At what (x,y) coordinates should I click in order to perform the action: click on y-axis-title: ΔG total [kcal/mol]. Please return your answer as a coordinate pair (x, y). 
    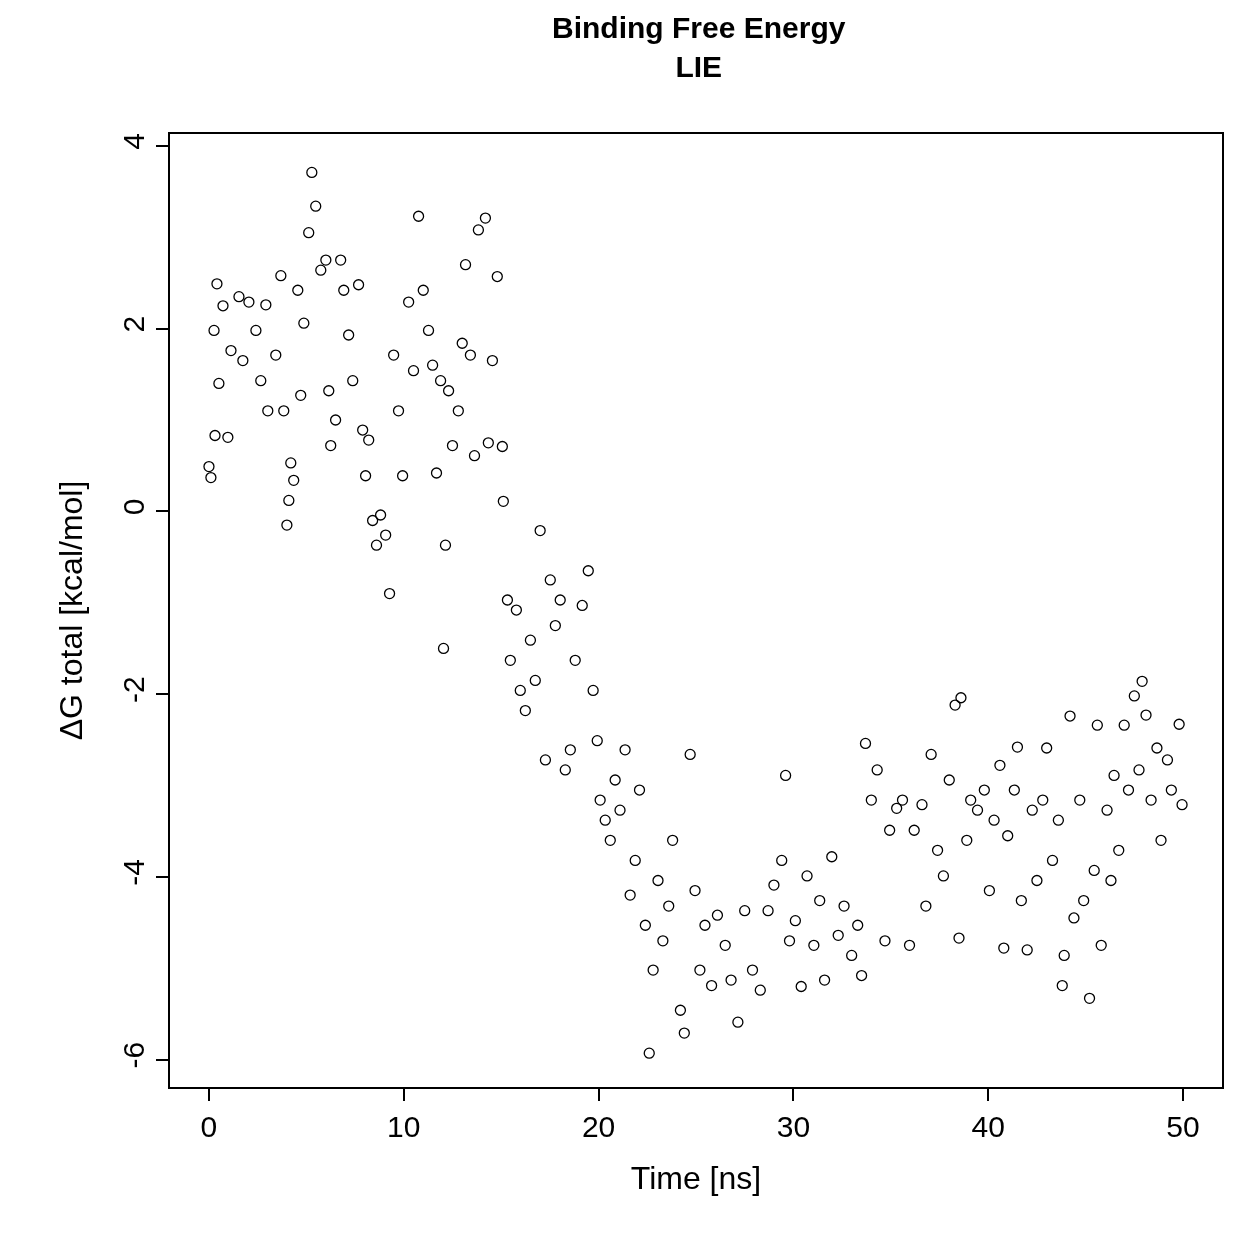
    Looking at the image, I should click on (70, 610).